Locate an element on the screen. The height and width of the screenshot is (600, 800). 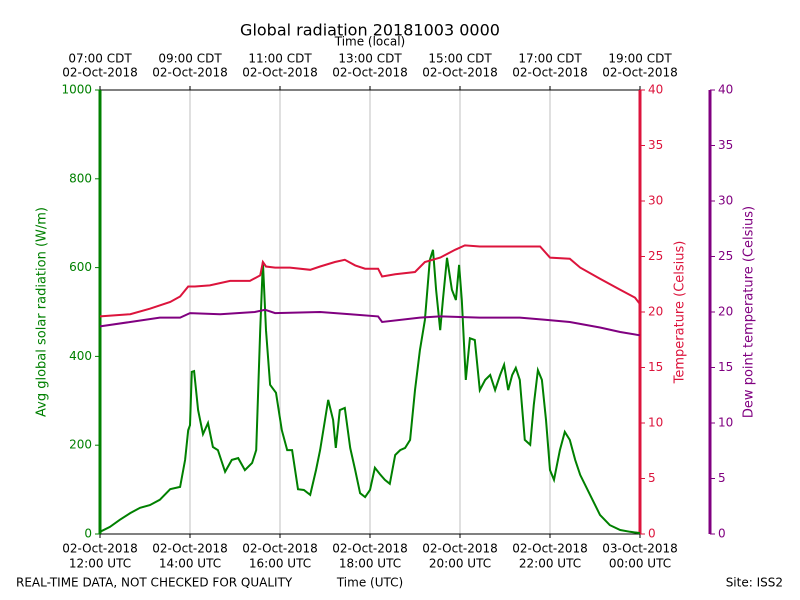
x2-tick-label: 09:00 CDT is located at coordinates (190, 59).